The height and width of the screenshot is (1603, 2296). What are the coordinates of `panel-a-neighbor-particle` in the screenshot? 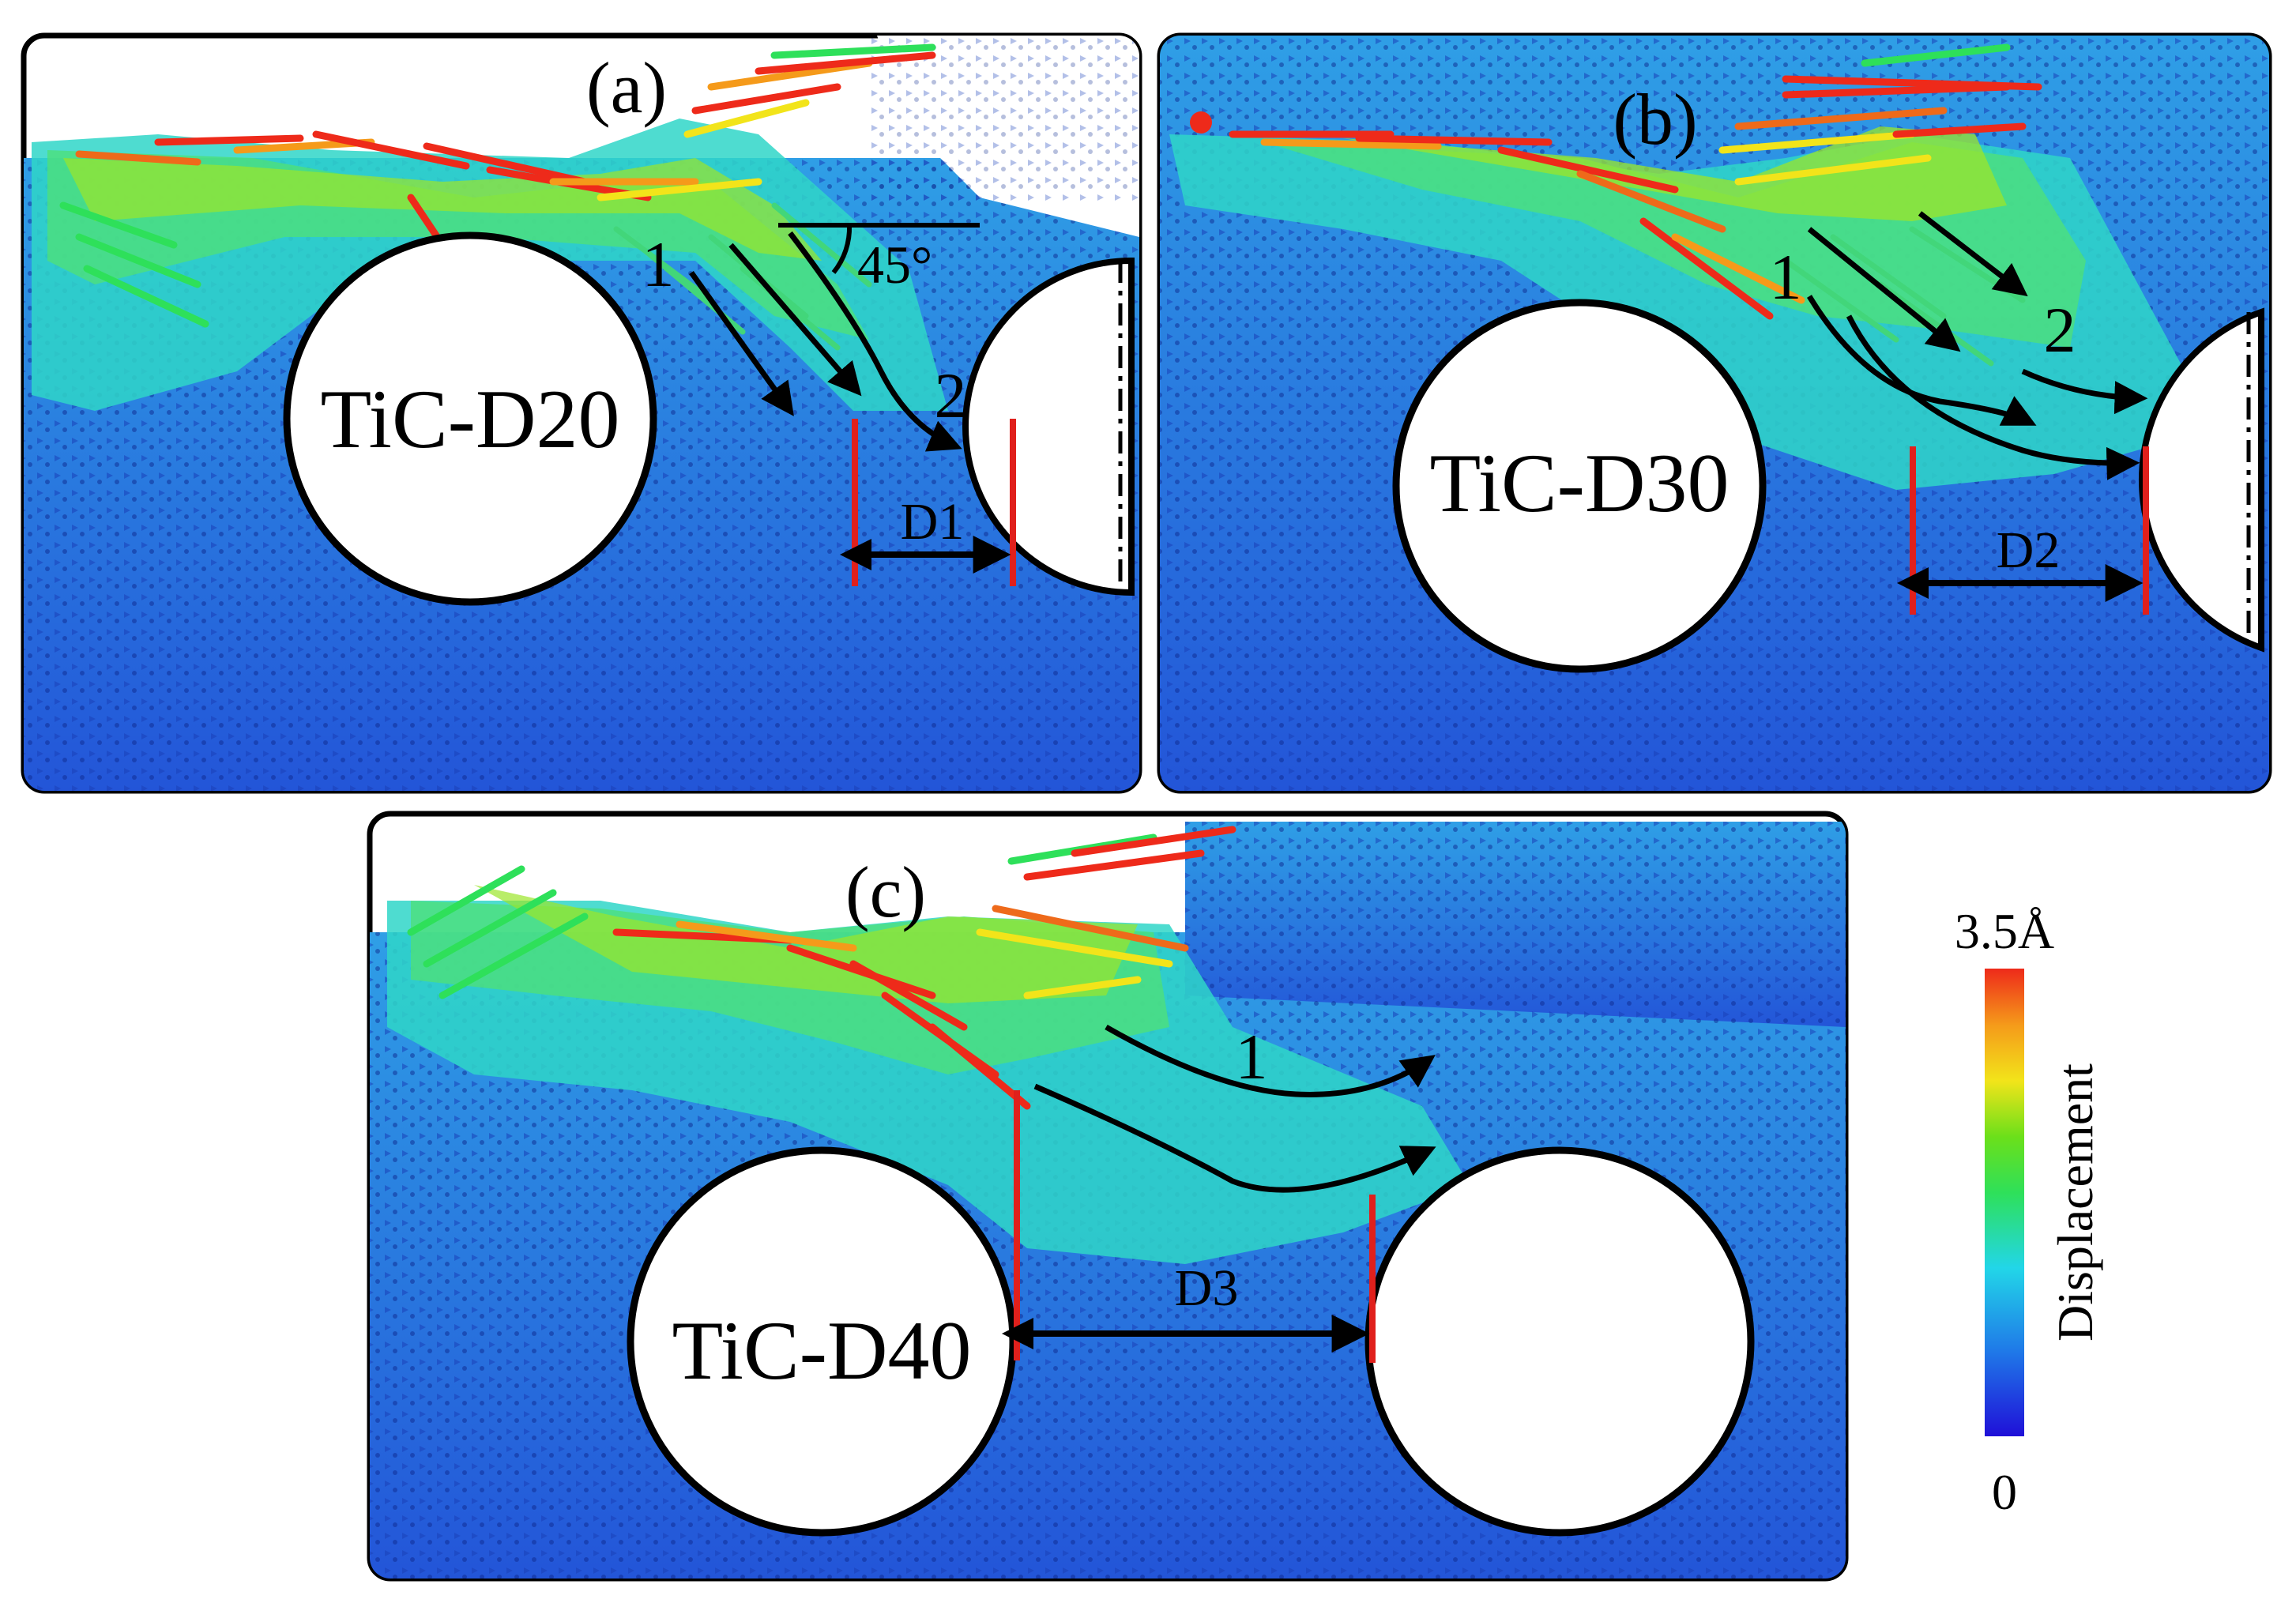 It's located at (1049, 426).